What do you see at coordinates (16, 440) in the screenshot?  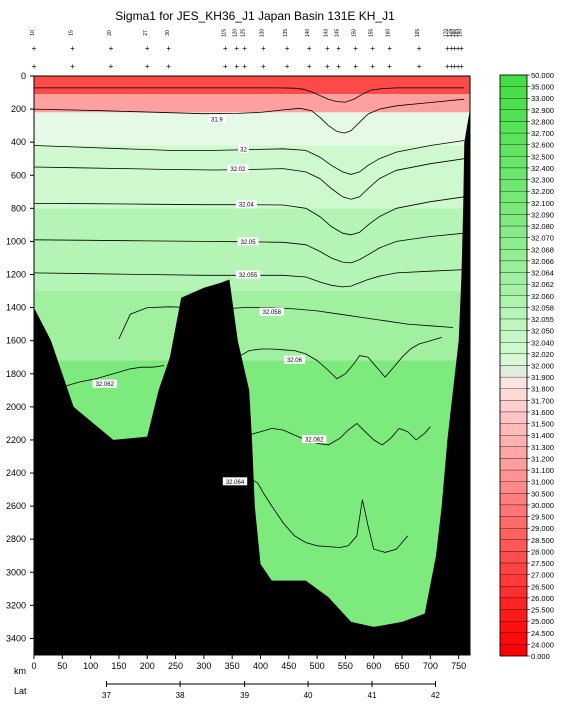 I see `y-tick-label: 2200` at bounding box center [16, 440].